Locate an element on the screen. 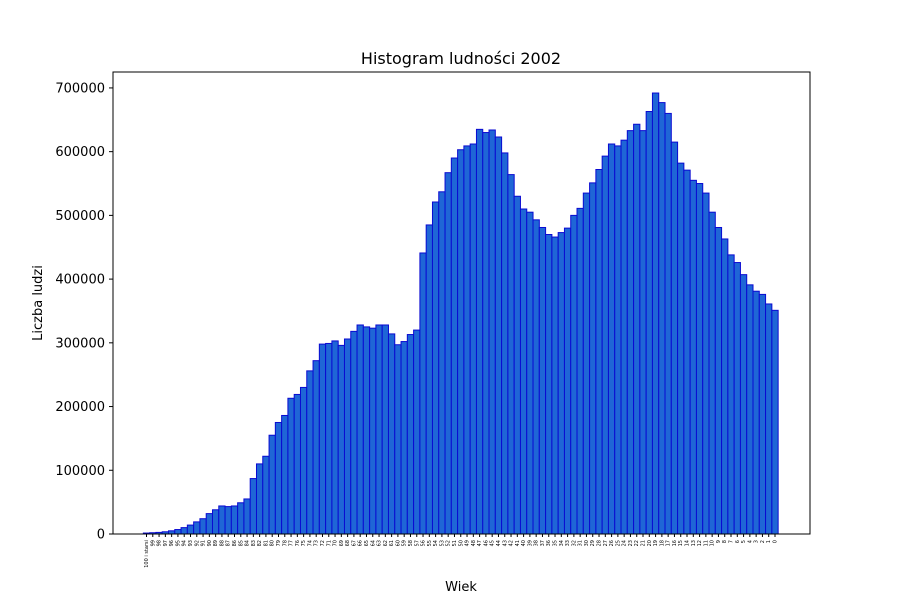 The height and width of the screenshot is (600, 900). y-axis-label: Liczba ludzi is located at coordinates (38, 303).